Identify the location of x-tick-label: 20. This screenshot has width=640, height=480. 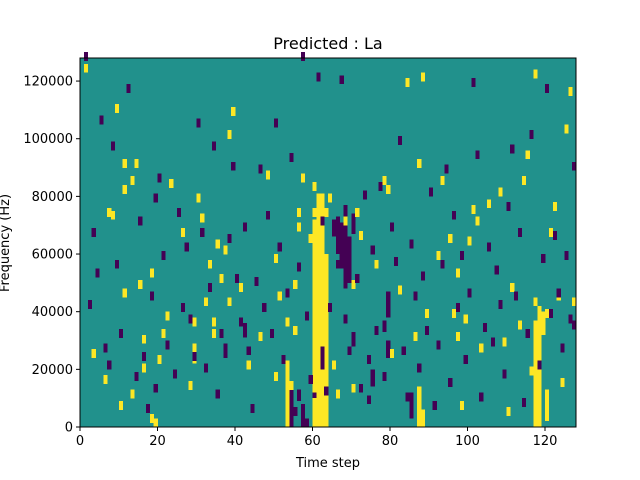
(157, 441).